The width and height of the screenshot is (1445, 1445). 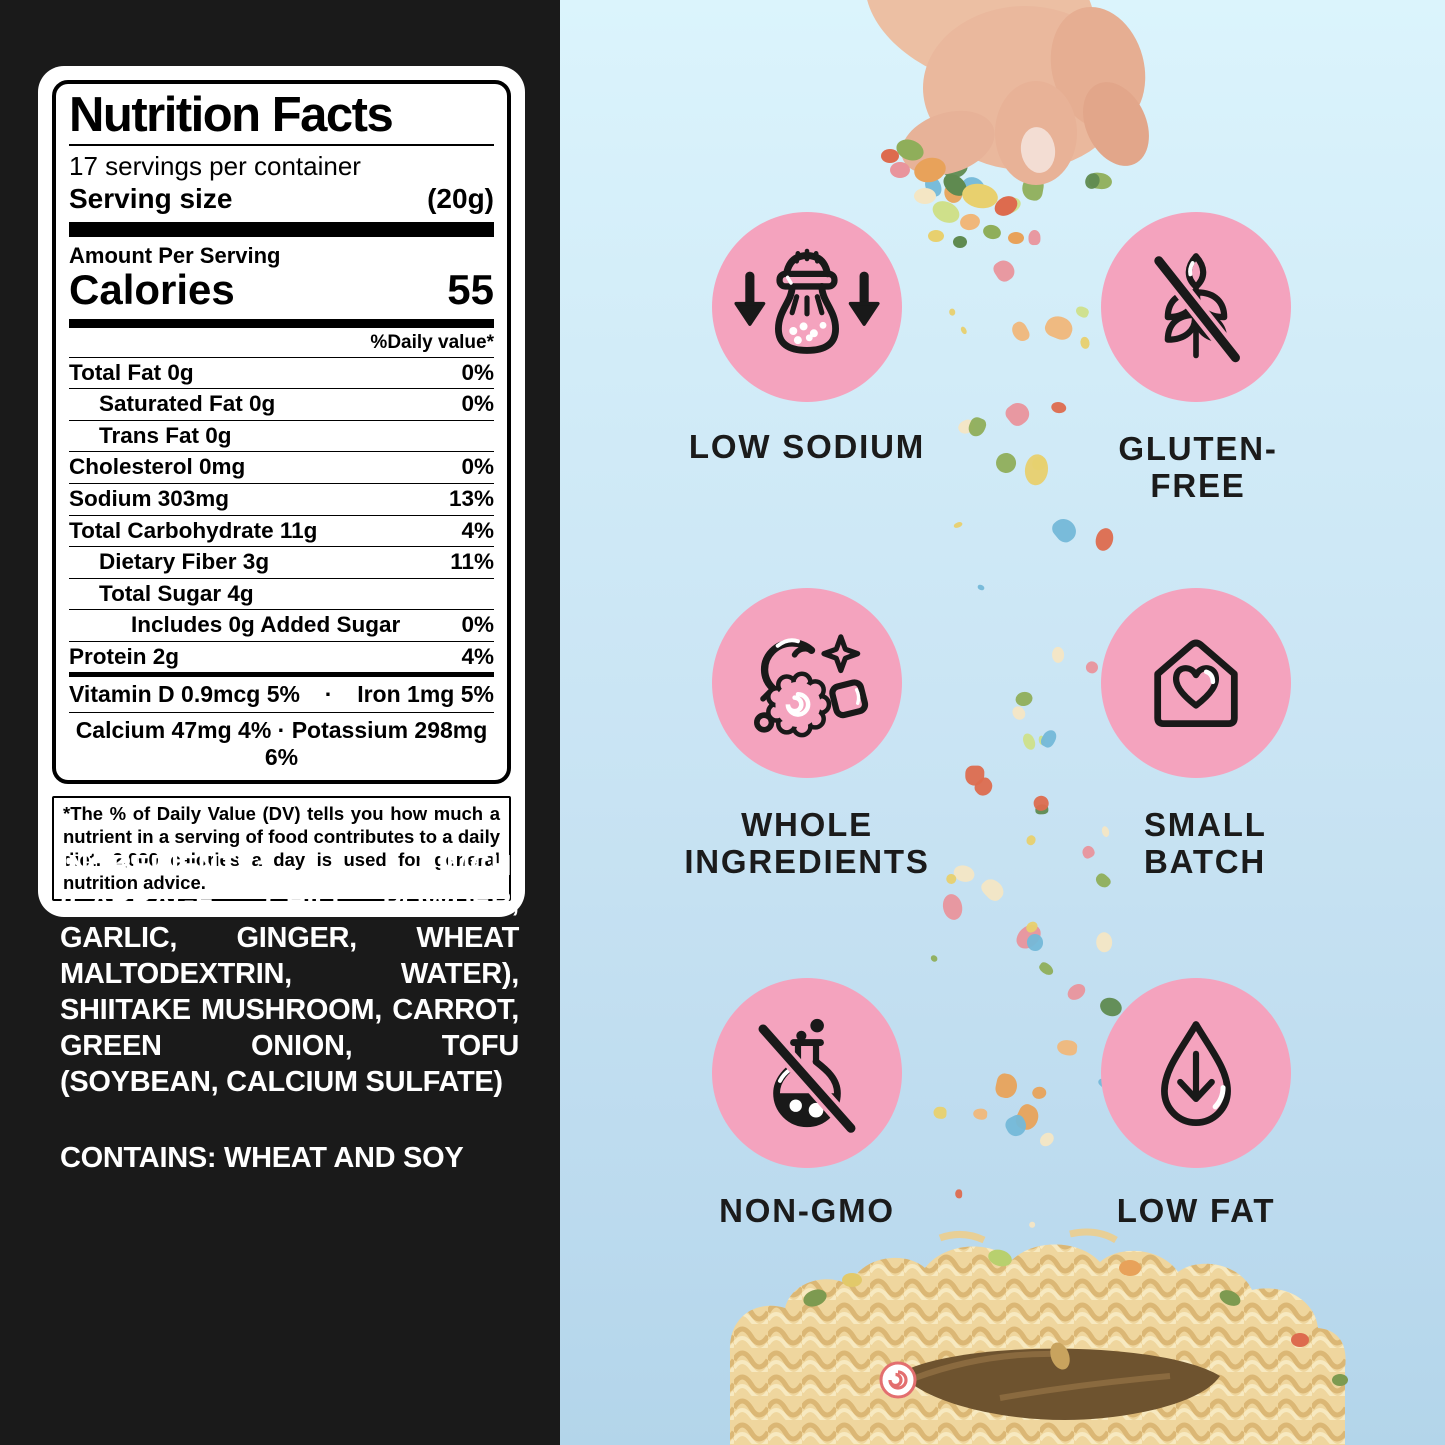 What do you see at coordinates (281, 744) in the screenshot?
I see `minerals-row: Calcium 47mg 4% · Potassium 298mg 6%` at bounding box center [281, 744].